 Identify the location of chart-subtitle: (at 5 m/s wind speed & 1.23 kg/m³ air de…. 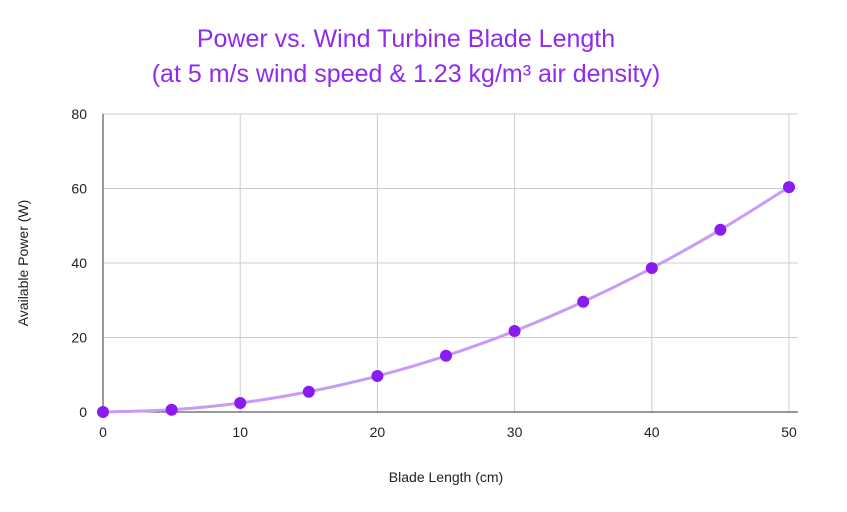
(406, 74).